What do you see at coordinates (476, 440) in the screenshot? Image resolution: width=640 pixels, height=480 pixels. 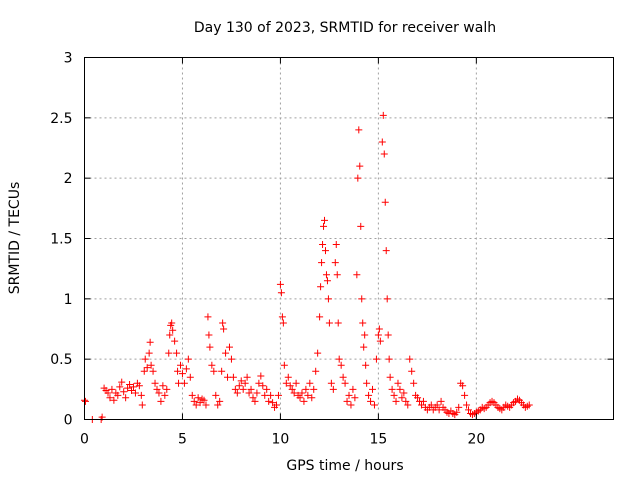 I see `x-tick-label: 20` at bounding box center [476, 440].